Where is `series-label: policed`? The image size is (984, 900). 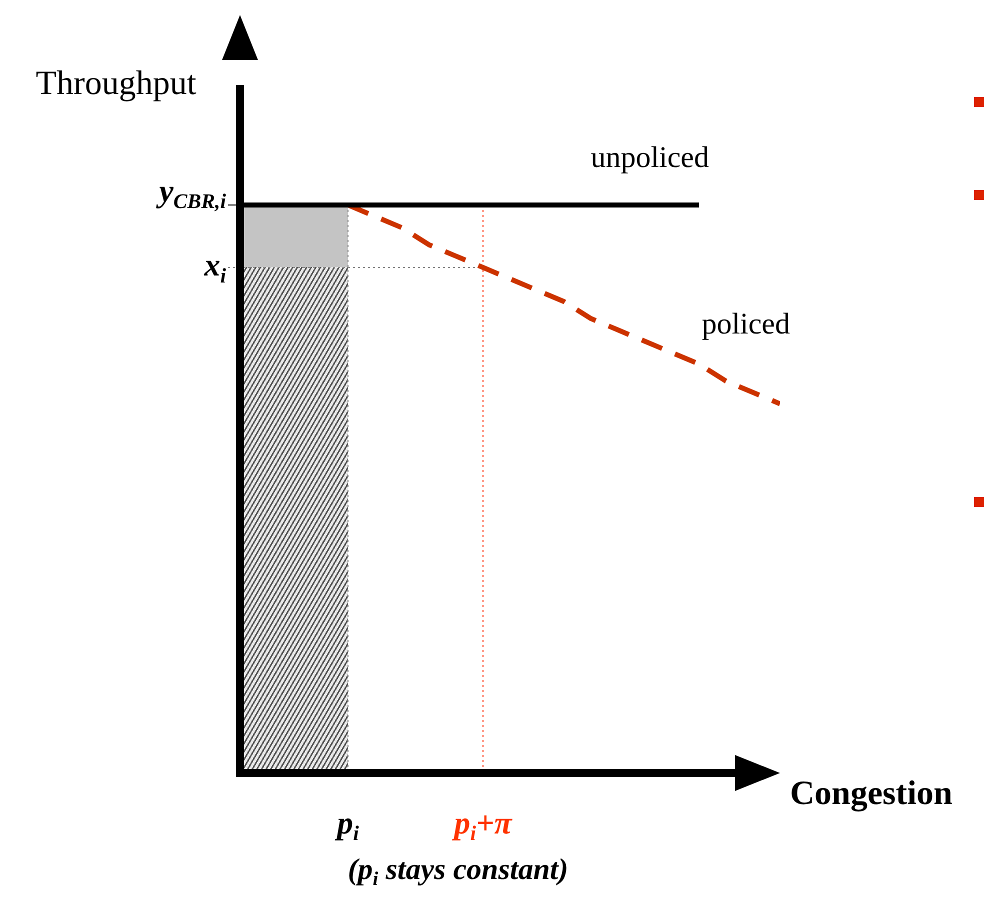 series-label: policed is located at coordinates (746, 324).